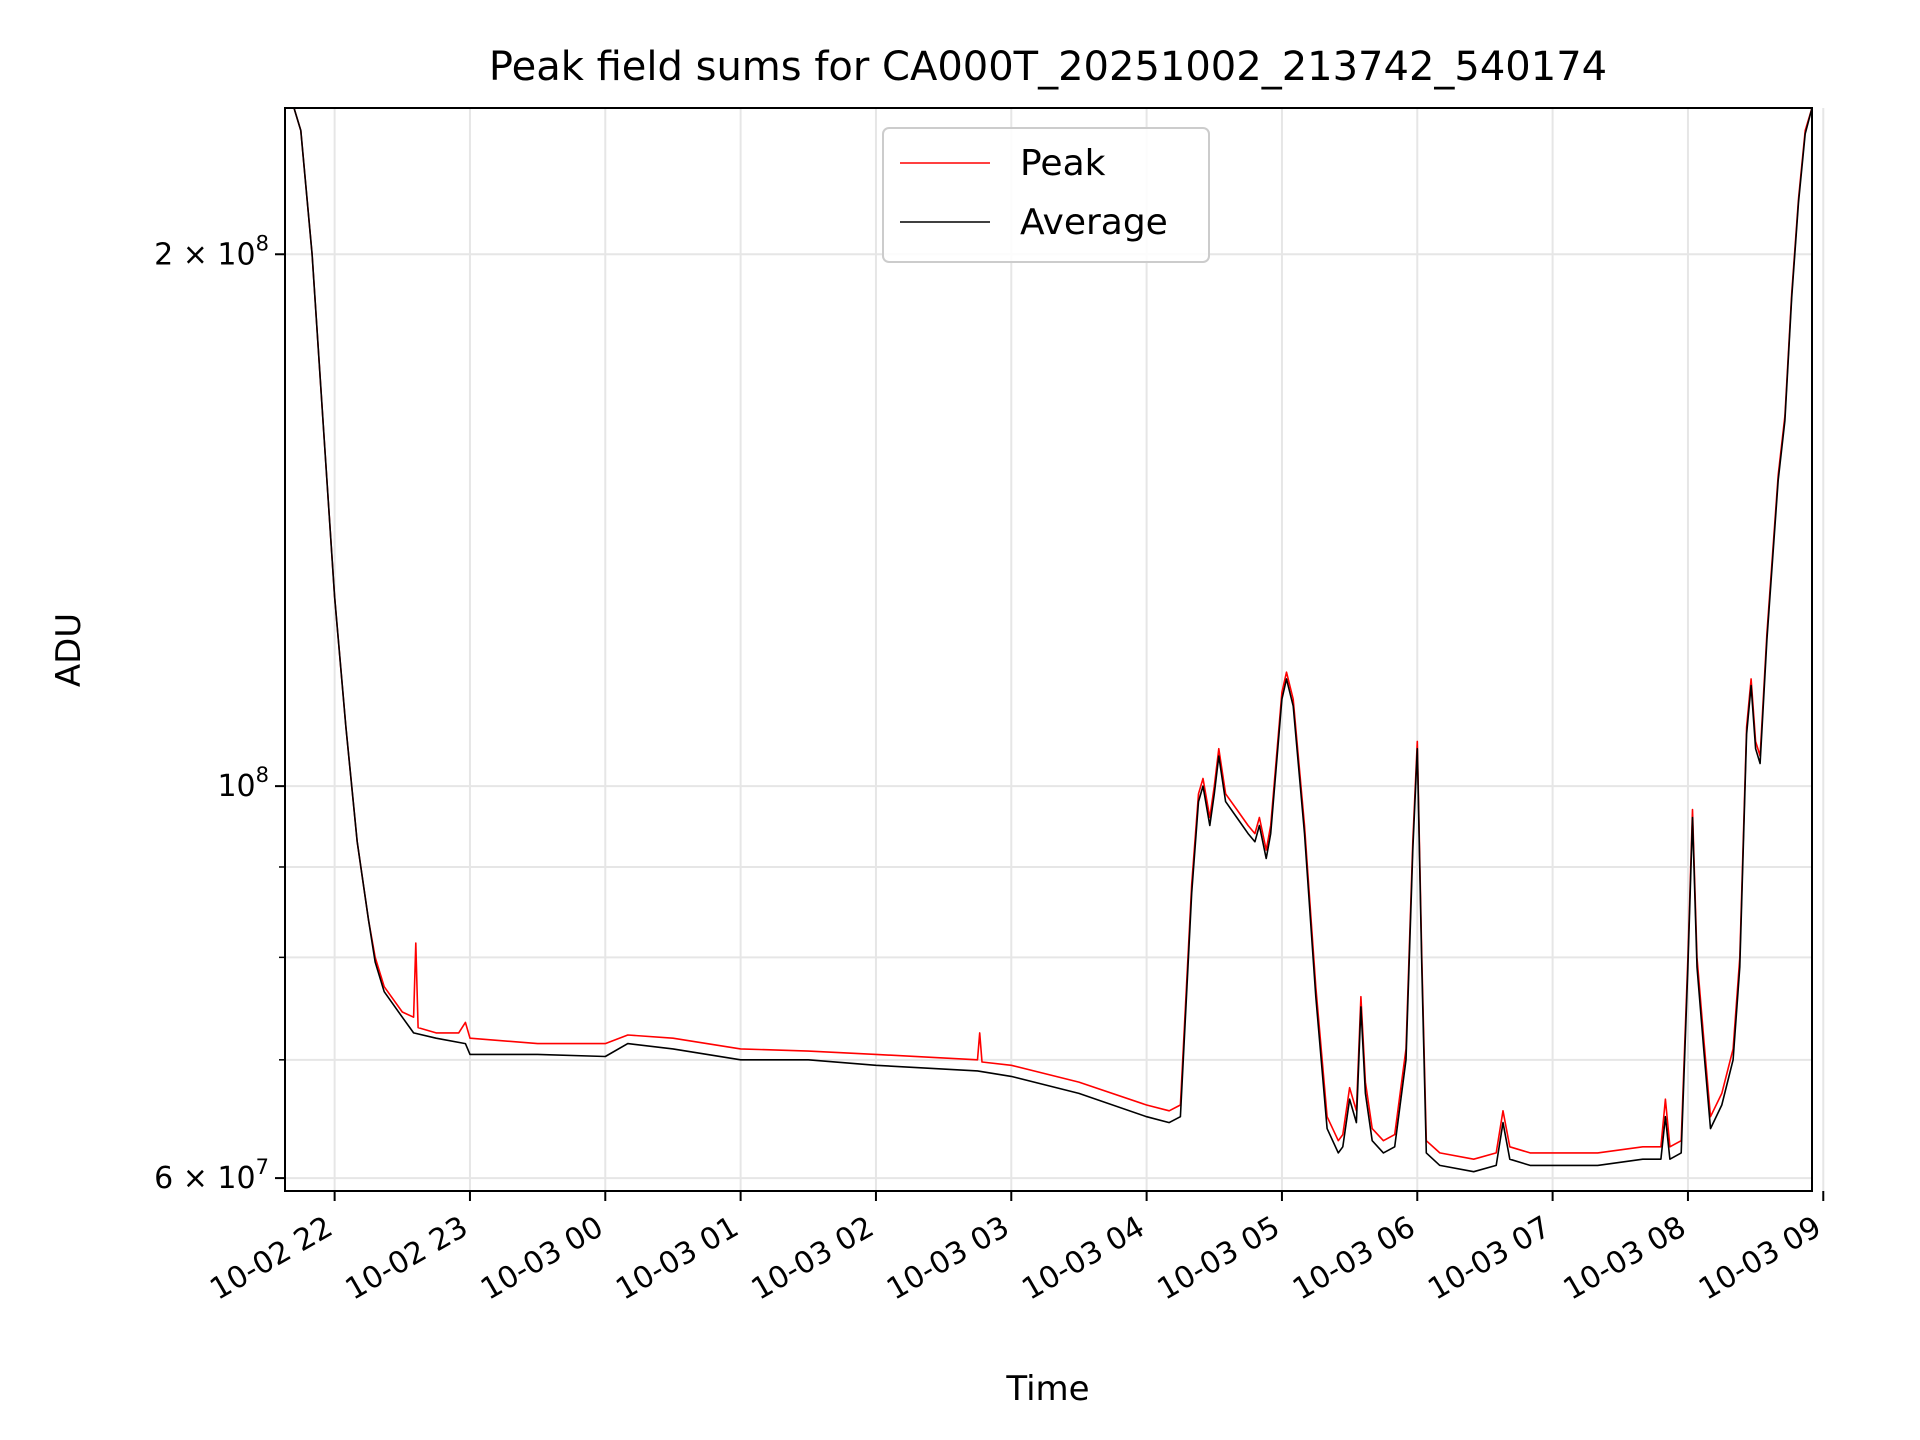  Describe the element at coordinates (1063, 163) in the screenshot. I see `legend-label-peak: Peak` at that location.